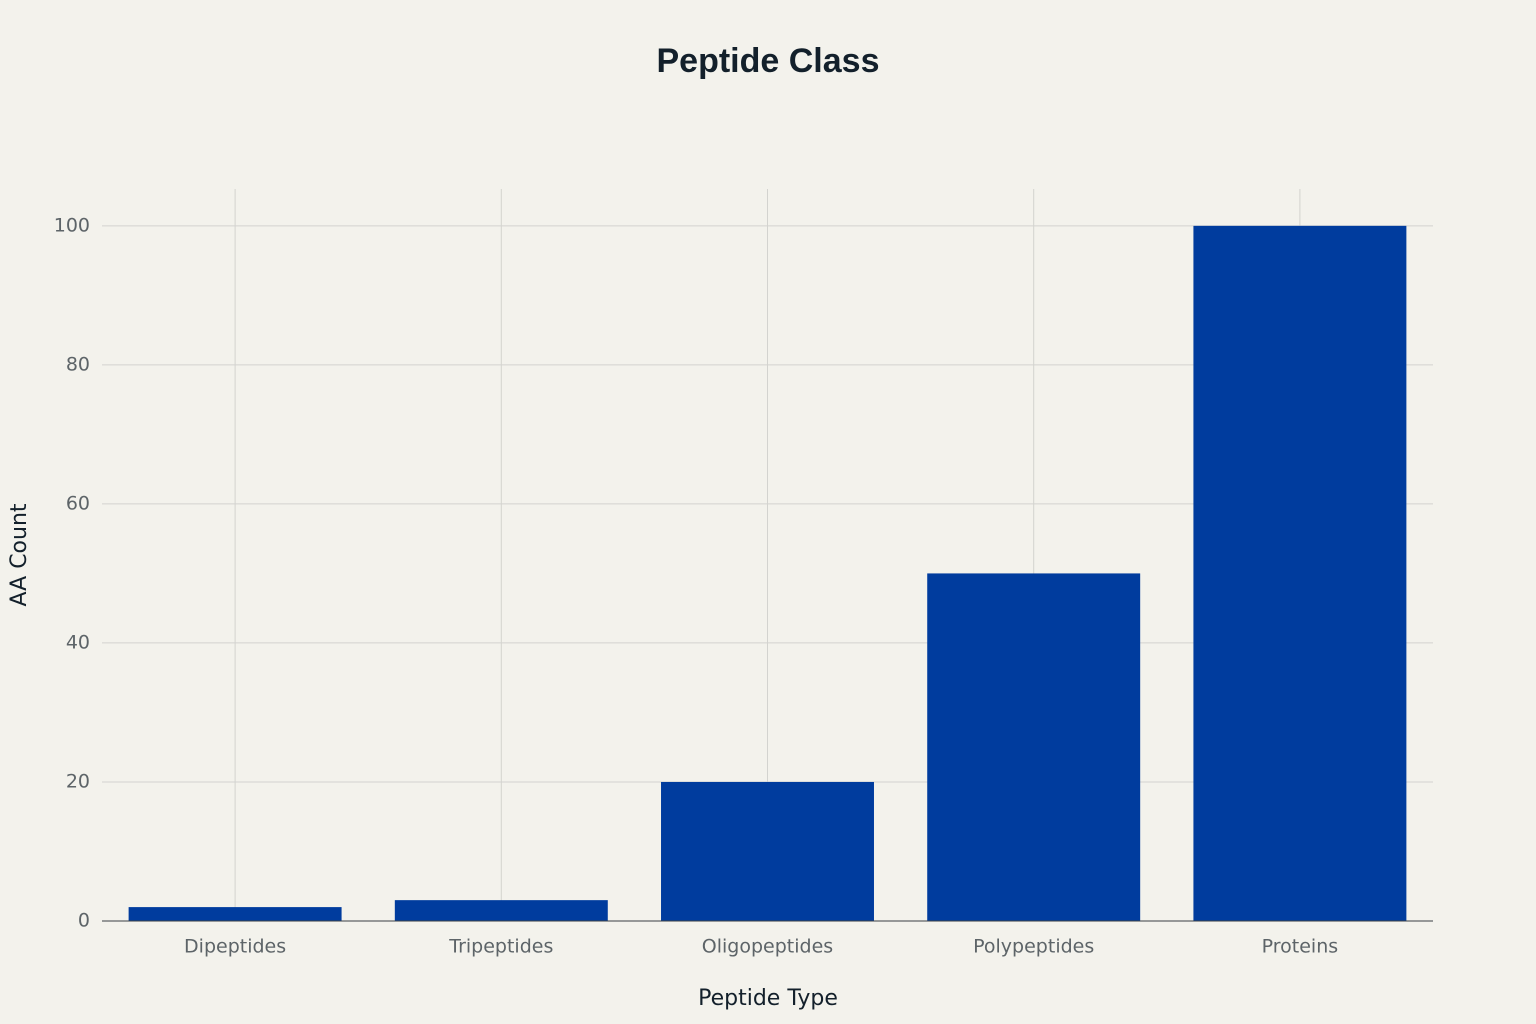  Describe the element at coordinates (78, 503) in the screenshot. I see `y-tick-label: 60` at that location.